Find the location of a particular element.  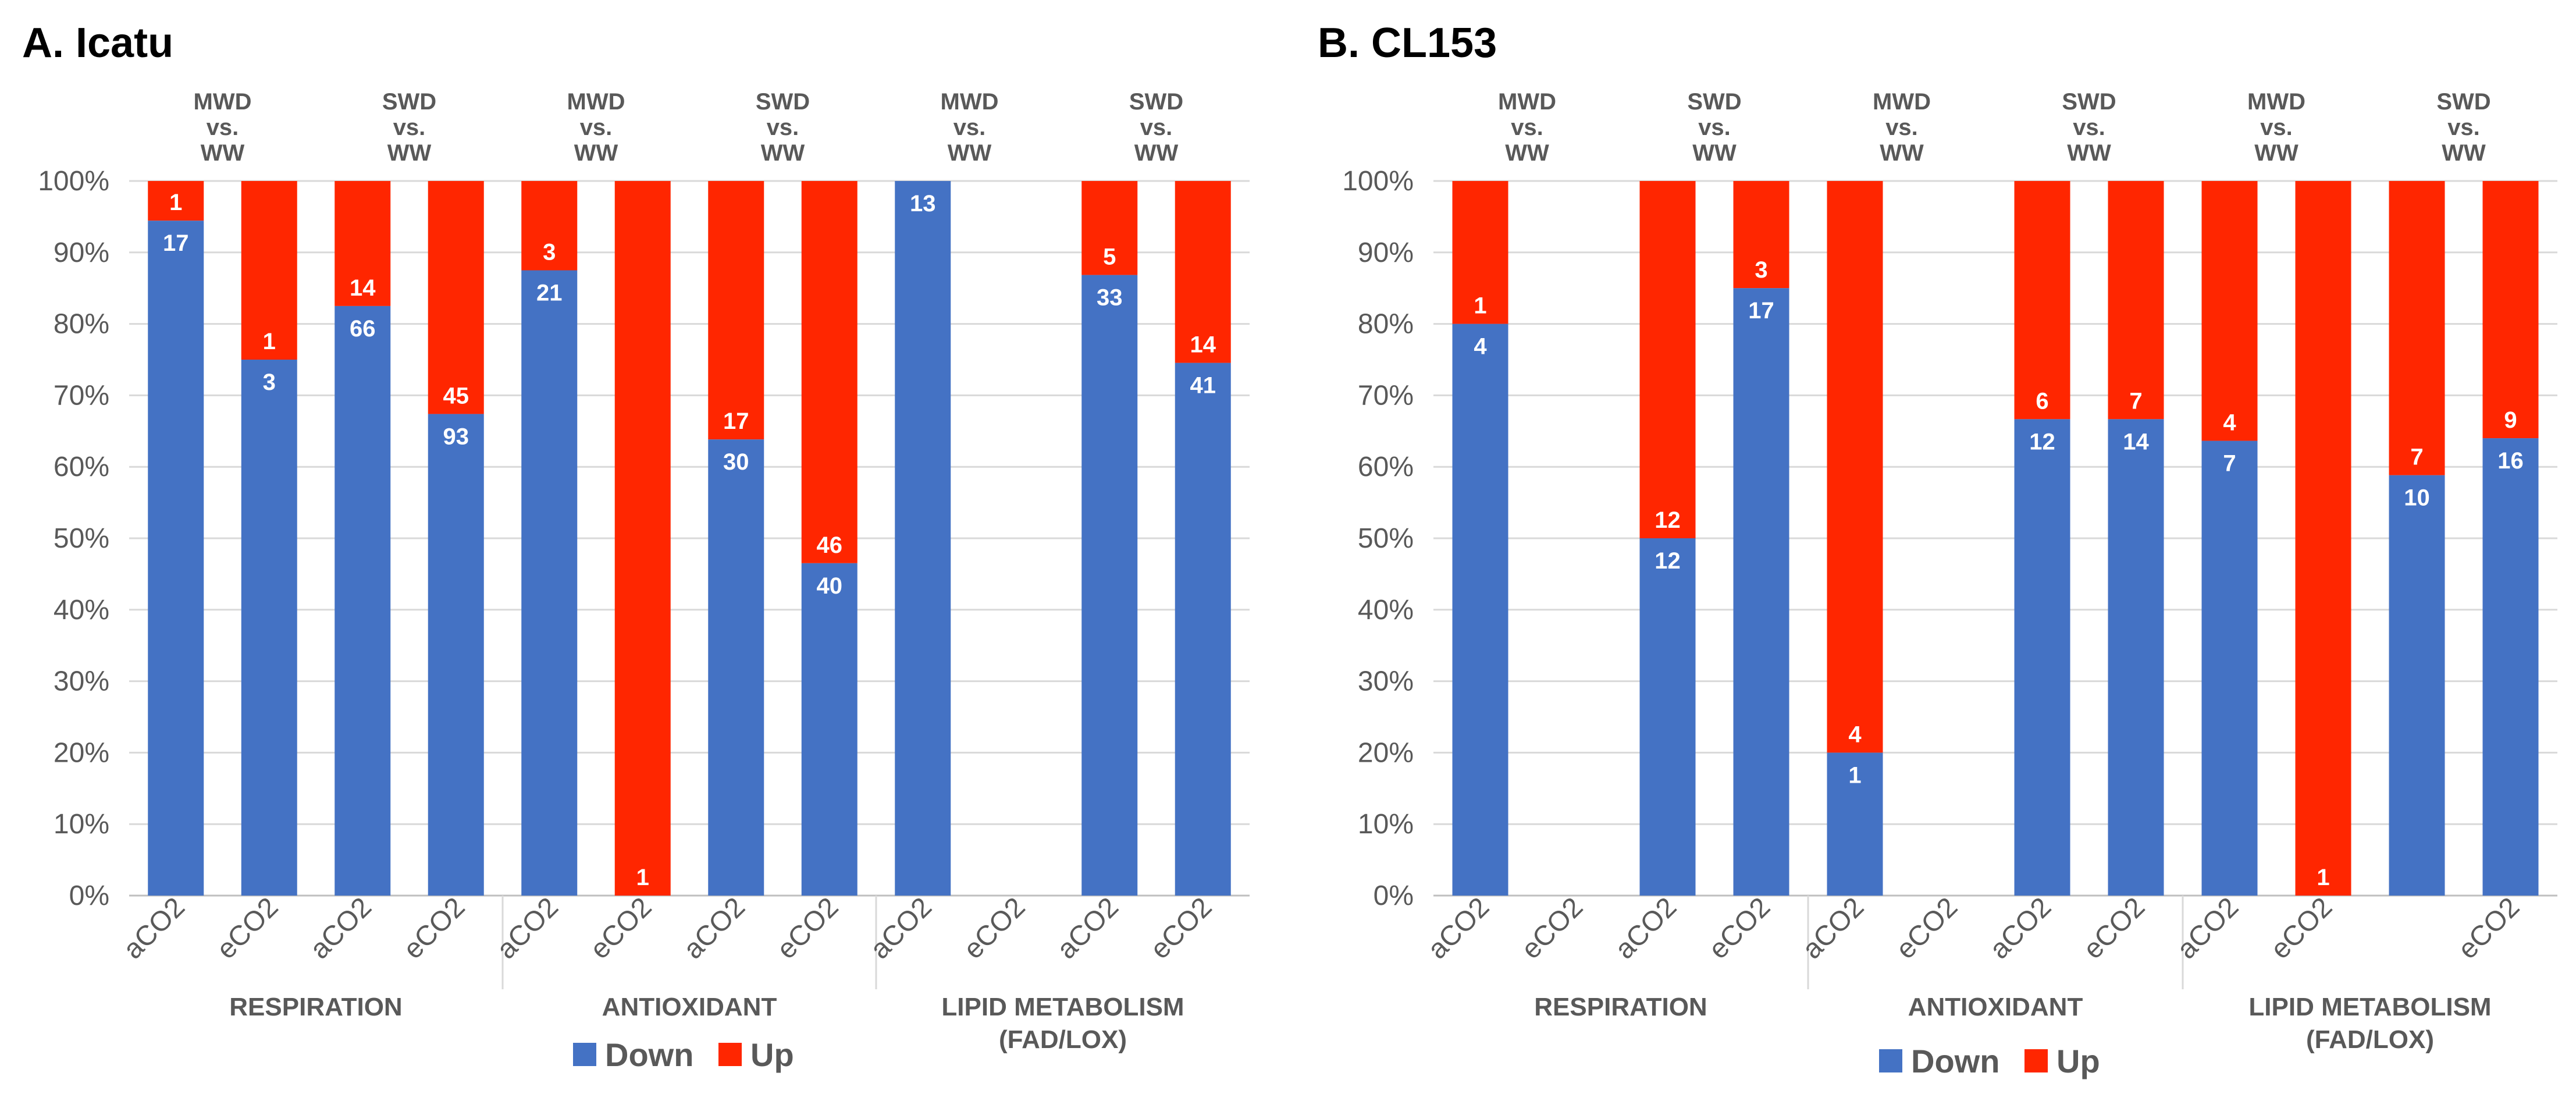

y-tick-label: 40% is located at coordinates (1386, 610).